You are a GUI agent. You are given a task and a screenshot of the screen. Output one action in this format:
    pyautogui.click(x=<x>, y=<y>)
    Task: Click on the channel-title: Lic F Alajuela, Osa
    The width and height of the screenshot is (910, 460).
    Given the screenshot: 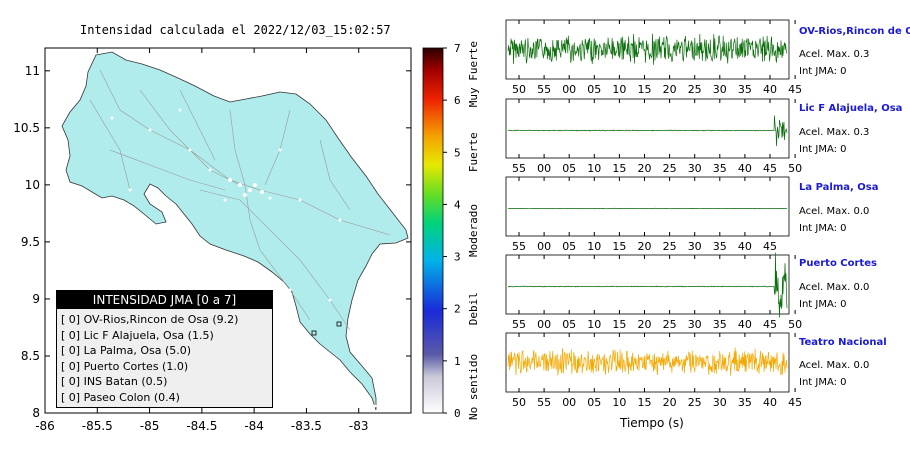 What is the action you would take?
    pyautogui.click(x=851, y=108)
    